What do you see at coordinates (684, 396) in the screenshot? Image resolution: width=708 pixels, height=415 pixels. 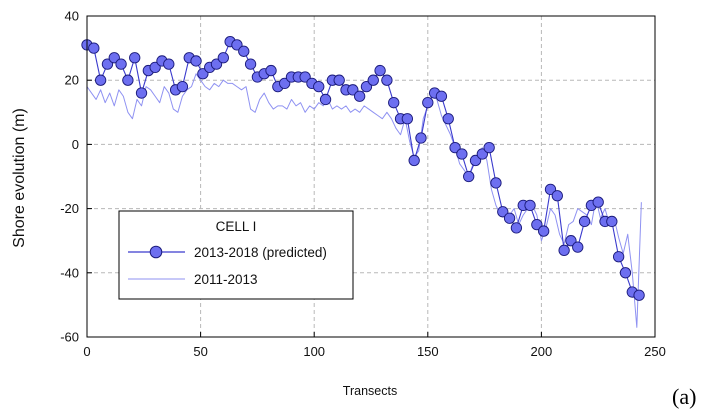 I see `panel-label: (a)` at bounding box center [684, 396].